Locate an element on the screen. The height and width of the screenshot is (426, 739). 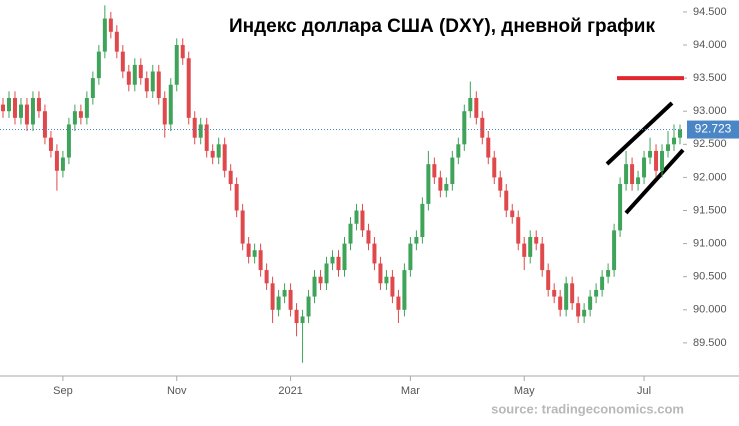
x-tick-label: May is located at coordinates (524, 391).